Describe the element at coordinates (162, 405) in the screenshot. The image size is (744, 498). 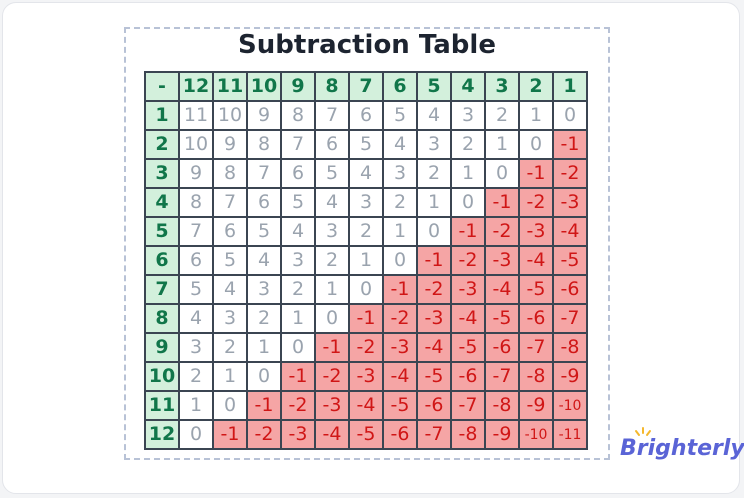
I see `header-cell: 11` at that location.